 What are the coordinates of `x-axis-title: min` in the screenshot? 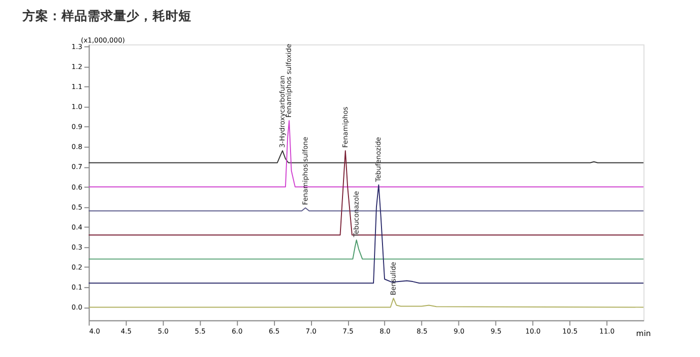 It's located at (643, 333).